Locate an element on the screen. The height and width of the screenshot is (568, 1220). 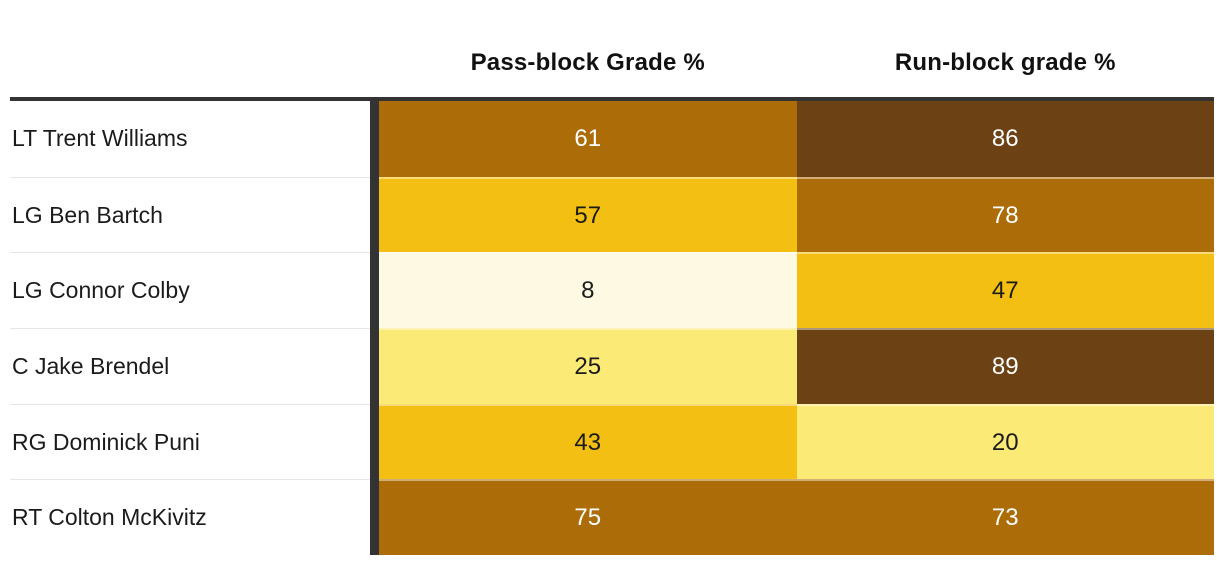
table-row: RT Colton McKivitz 75 73 is located at coordinates (612, 517).